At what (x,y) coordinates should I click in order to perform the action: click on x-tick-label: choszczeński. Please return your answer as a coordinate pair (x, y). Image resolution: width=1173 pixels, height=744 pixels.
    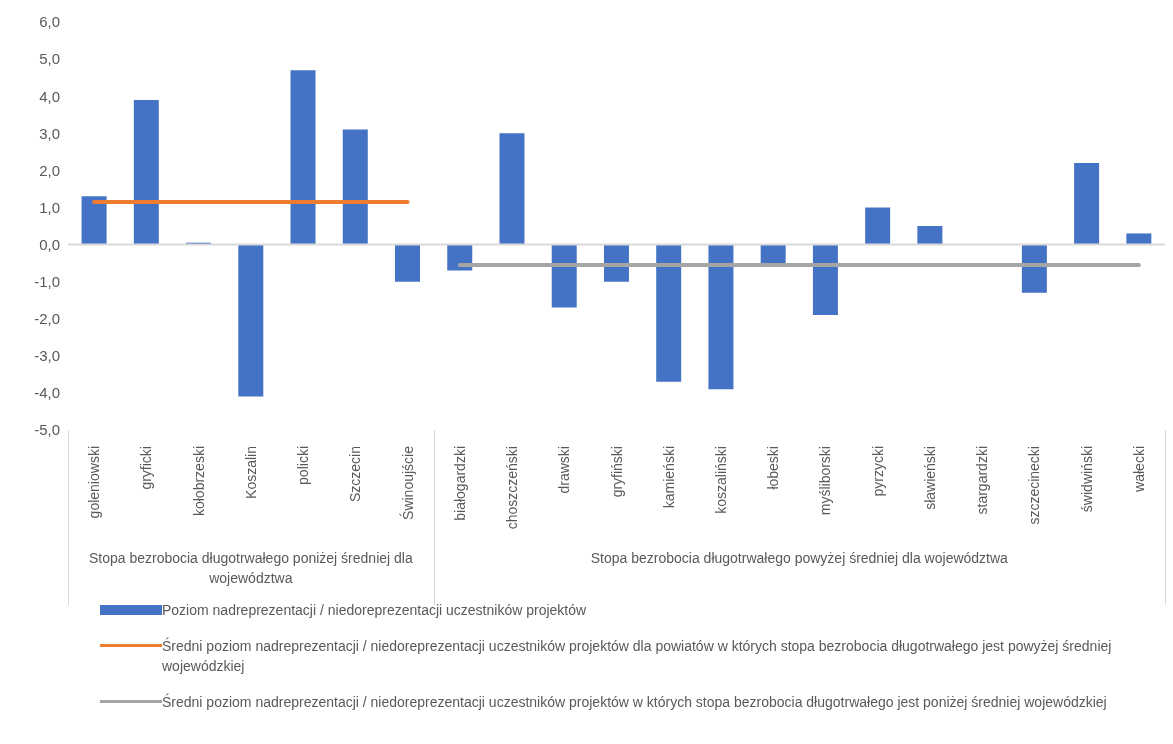
    Looking at the image, I should click on (512, 488).